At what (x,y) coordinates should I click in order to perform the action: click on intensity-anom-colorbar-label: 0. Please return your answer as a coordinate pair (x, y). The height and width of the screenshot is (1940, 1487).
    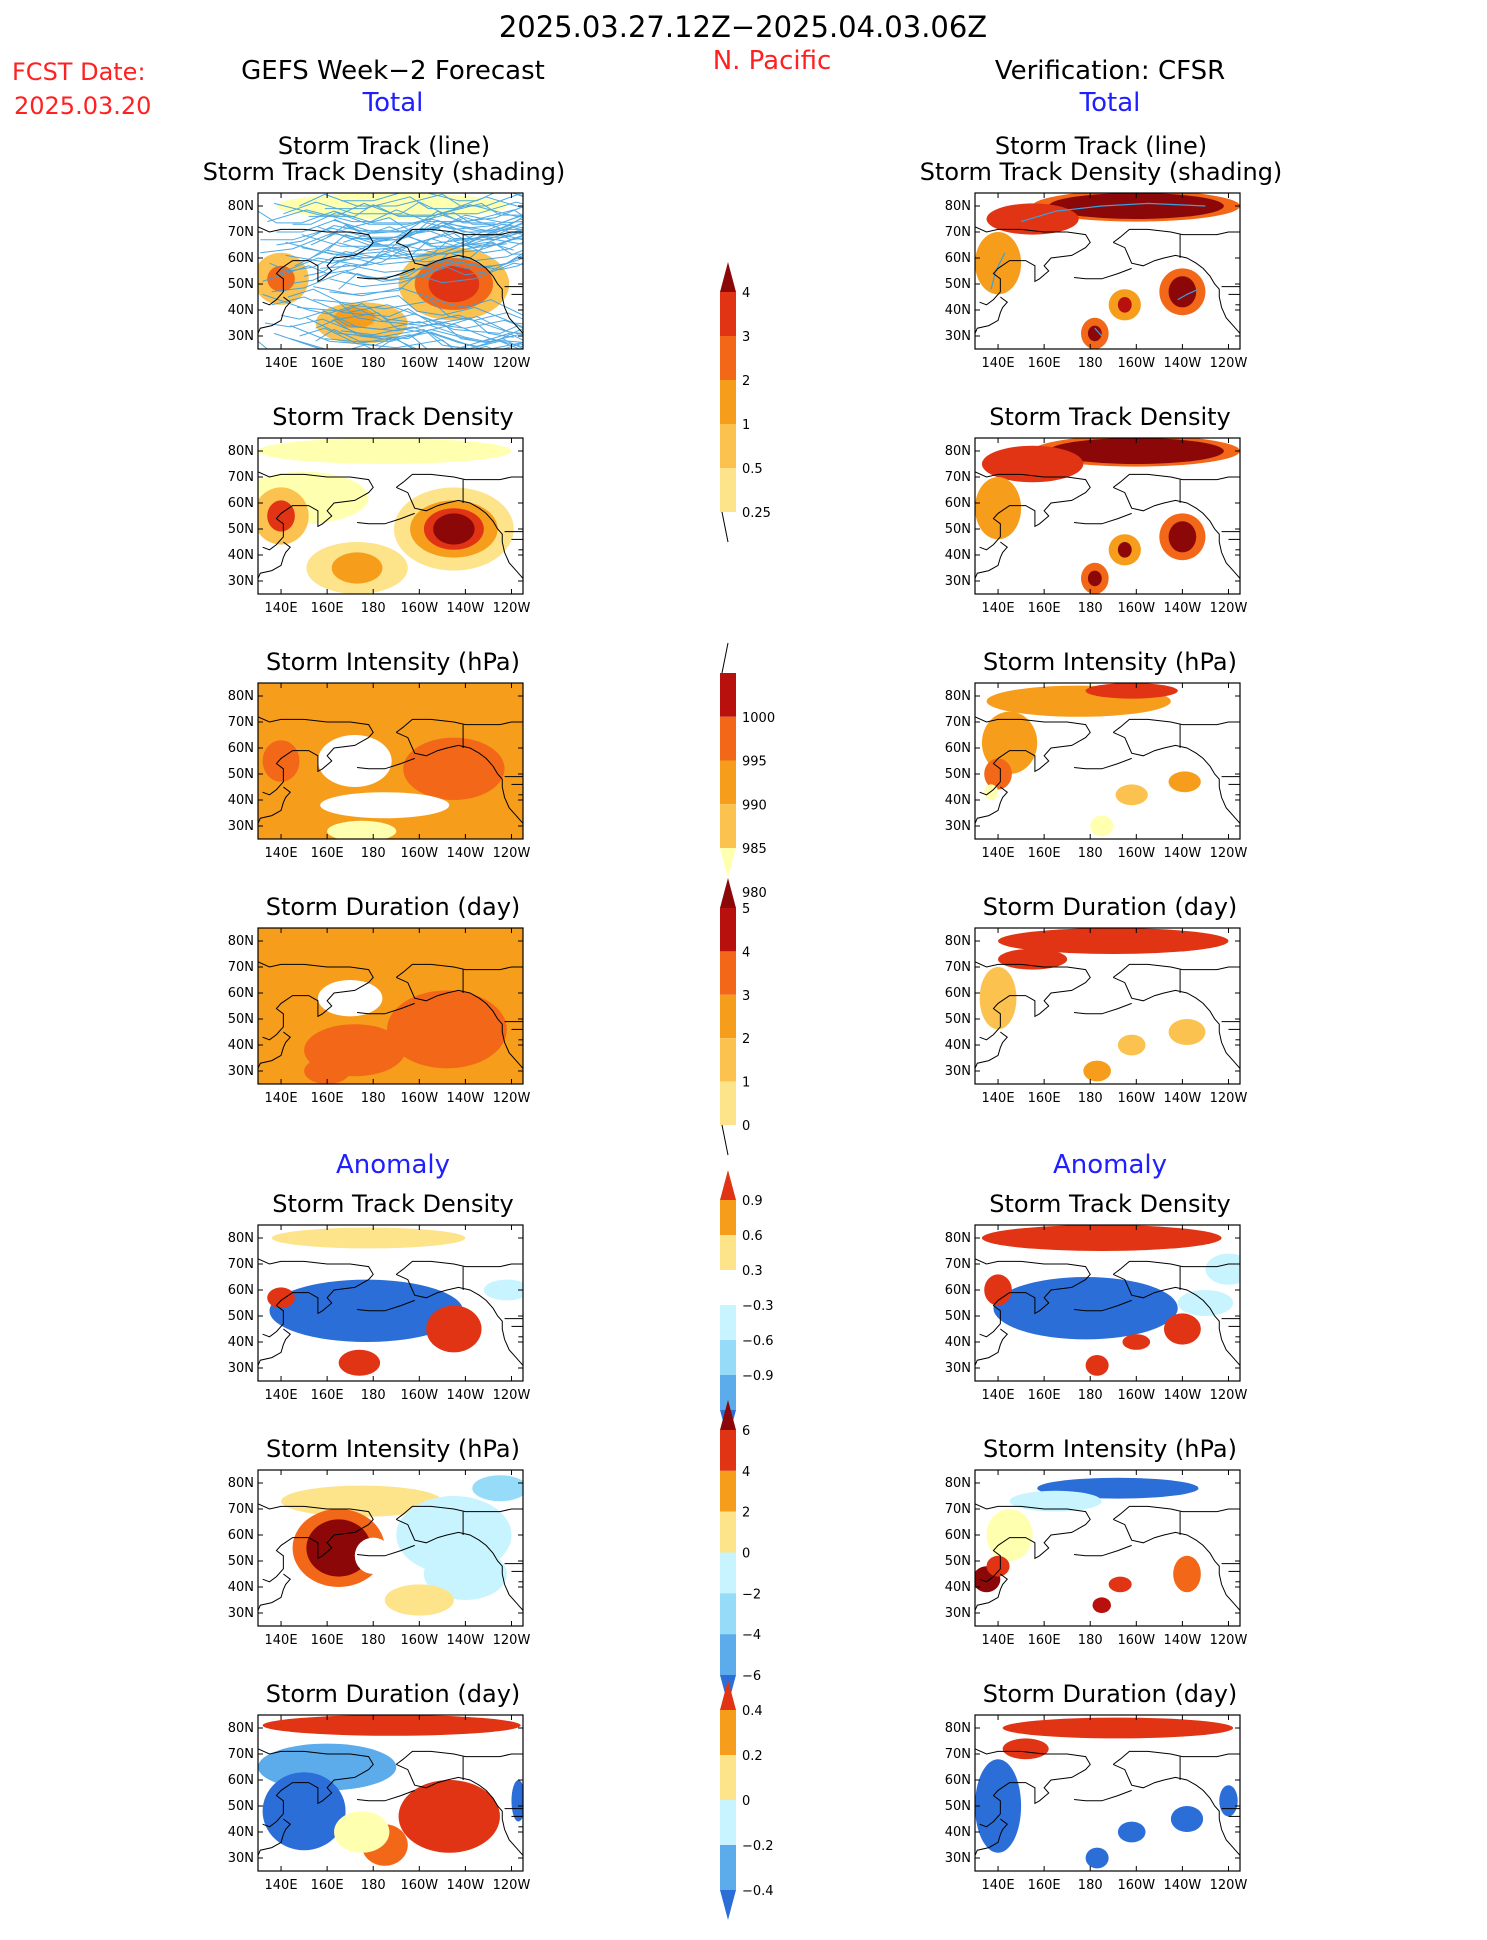
    Looking at the image, I should click on (746, 1554).